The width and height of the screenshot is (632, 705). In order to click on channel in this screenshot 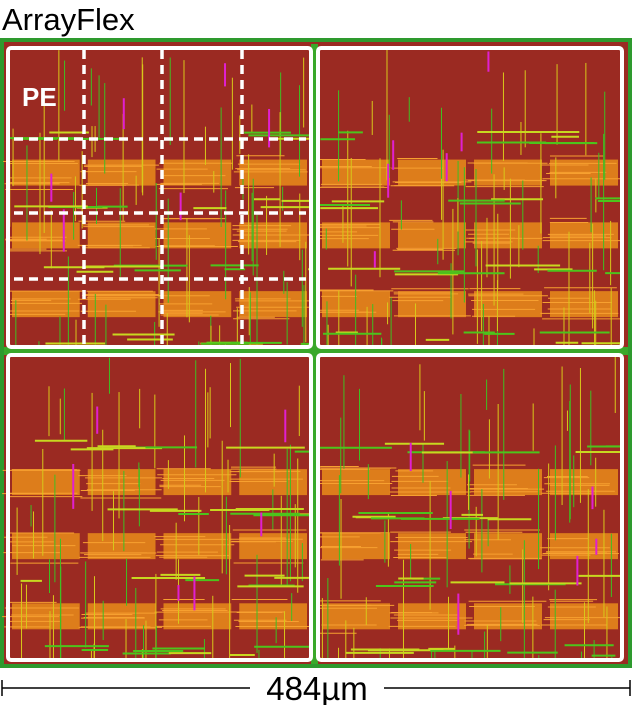, I will do `click(316, 351)`.